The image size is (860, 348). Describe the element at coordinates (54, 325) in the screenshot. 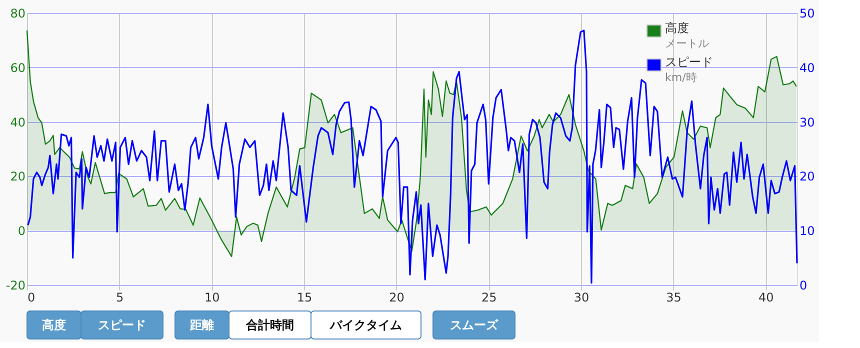

I see `text: 高度` at that location.